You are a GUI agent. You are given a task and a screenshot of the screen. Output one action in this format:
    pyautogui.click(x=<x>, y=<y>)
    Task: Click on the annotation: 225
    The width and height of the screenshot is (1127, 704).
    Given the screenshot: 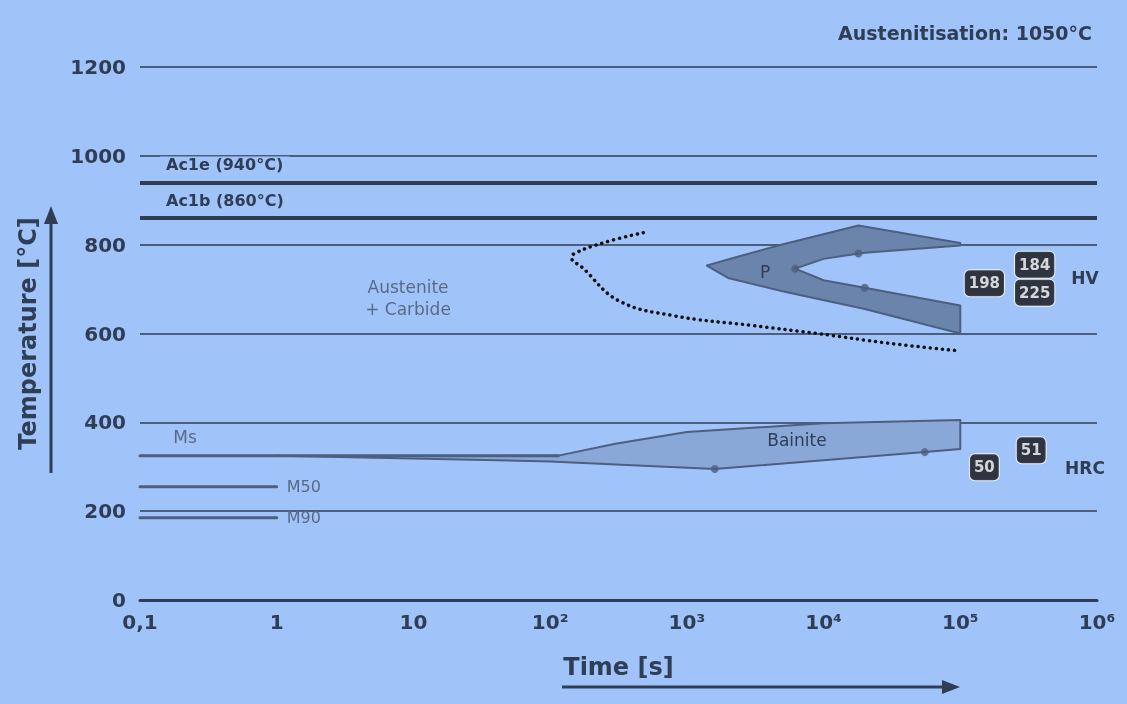 What is the action you would take?
    pyautogui.click(x=1035, y=292)
    